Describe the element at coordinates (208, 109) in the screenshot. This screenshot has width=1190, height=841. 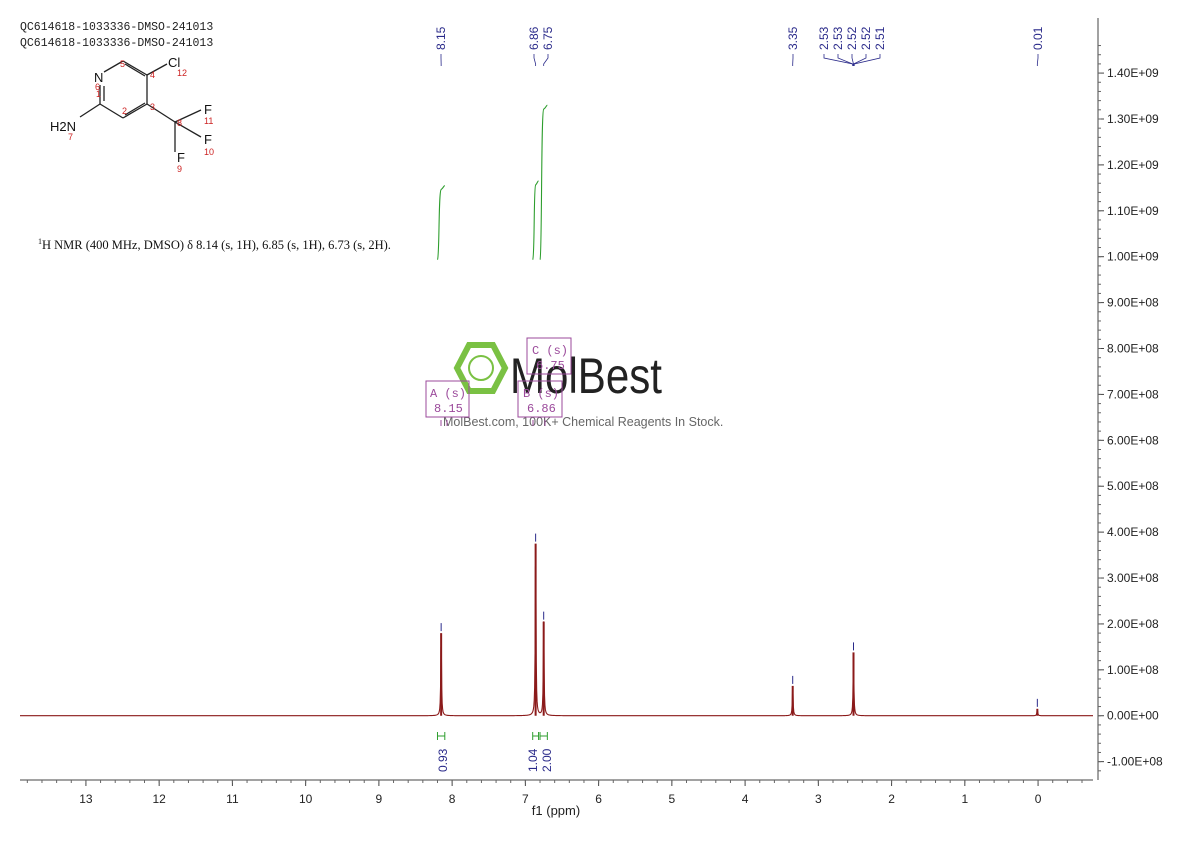
I see `atom-f-label-1: F` at that location.